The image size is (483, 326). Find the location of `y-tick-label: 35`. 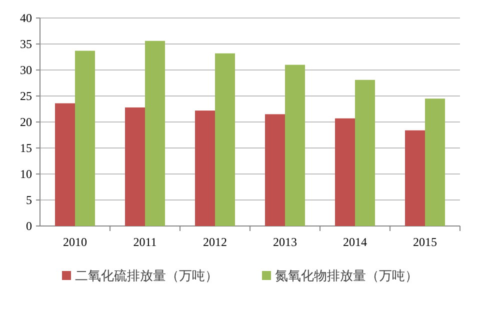

y-tick-label: 35 is located at coordinates (26, 44).